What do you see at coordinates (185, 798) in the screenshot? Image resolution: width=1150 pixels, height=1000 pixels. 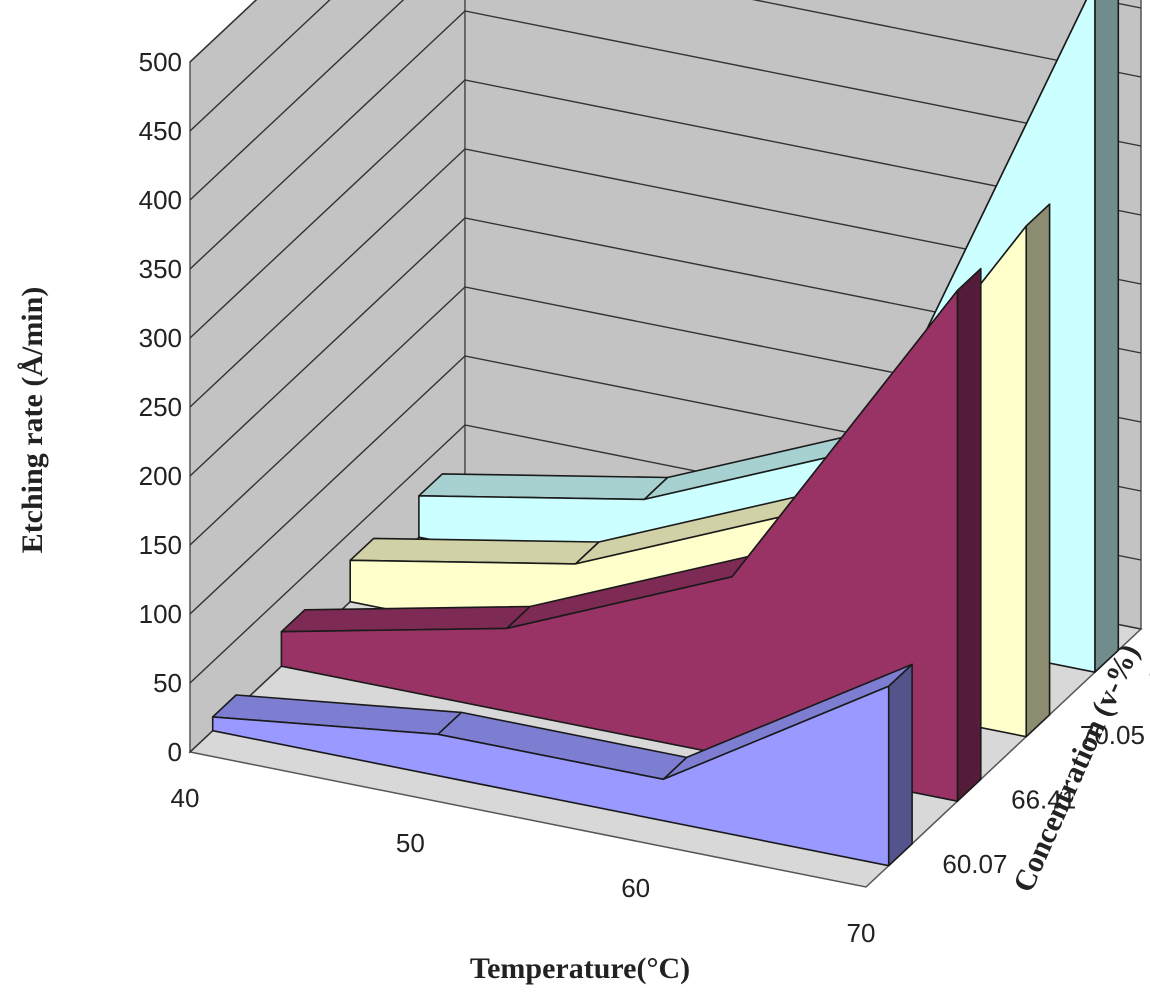 I see `x-tick-label: 40` at bounding box center [185, 798].